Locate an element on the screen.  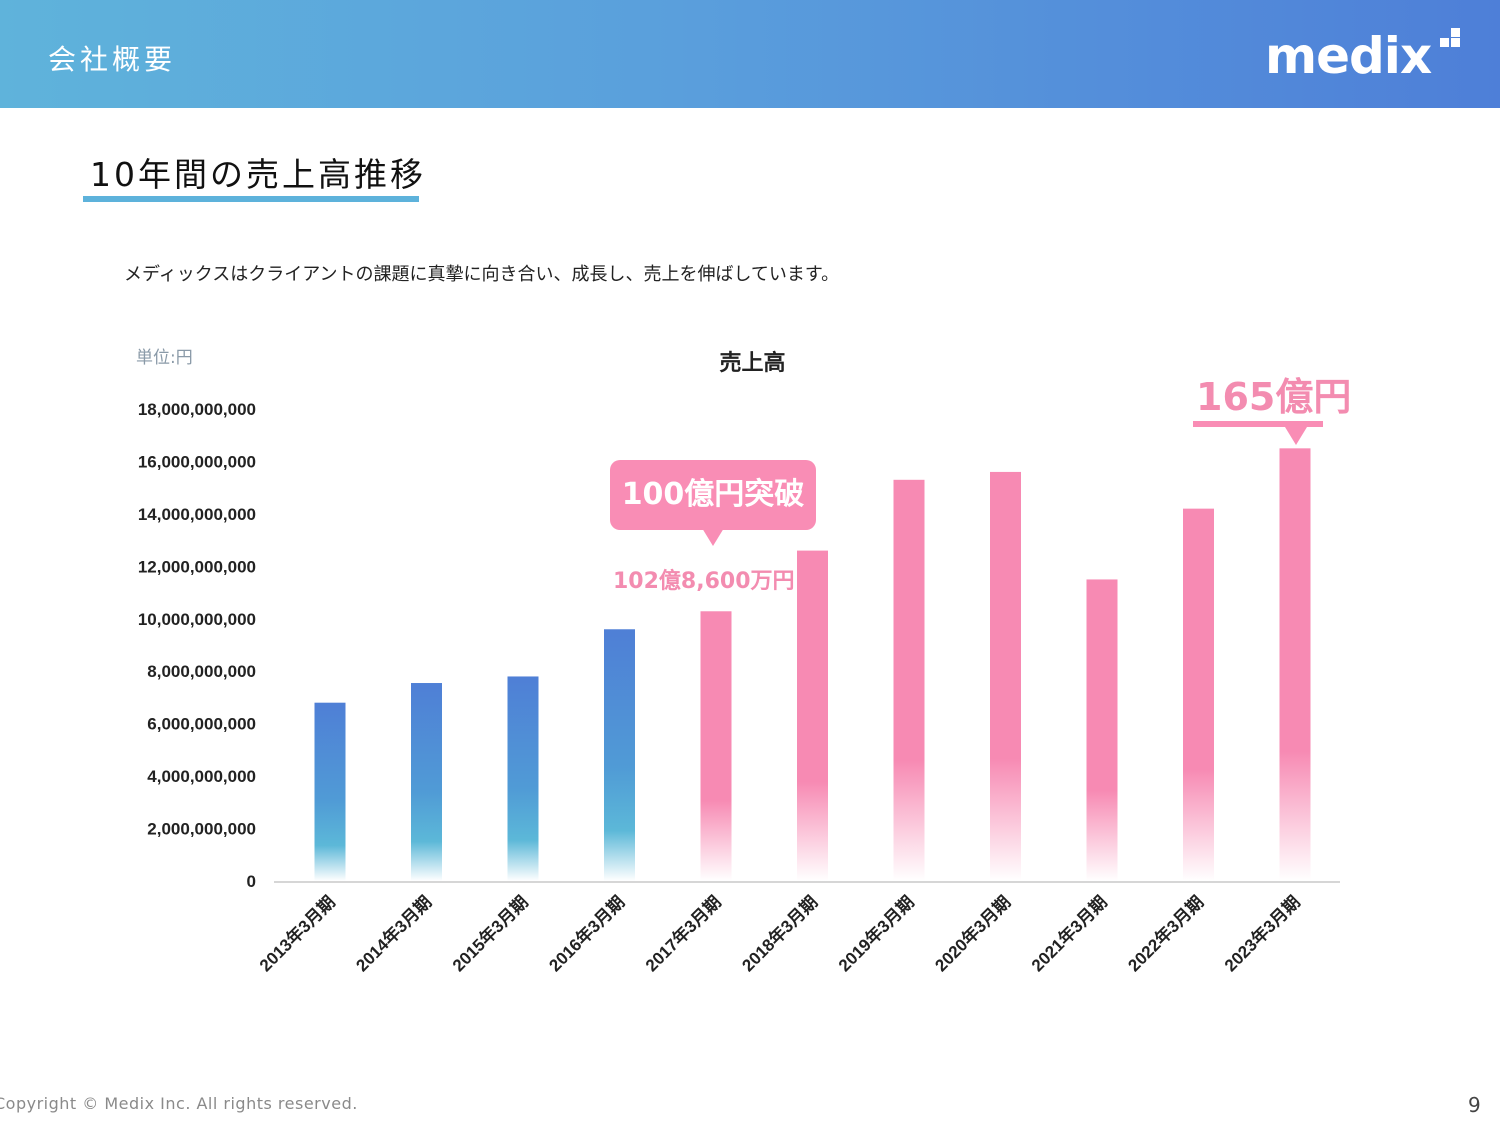
latest-value-label: 165億円 is located at coordinates (1274, 397).